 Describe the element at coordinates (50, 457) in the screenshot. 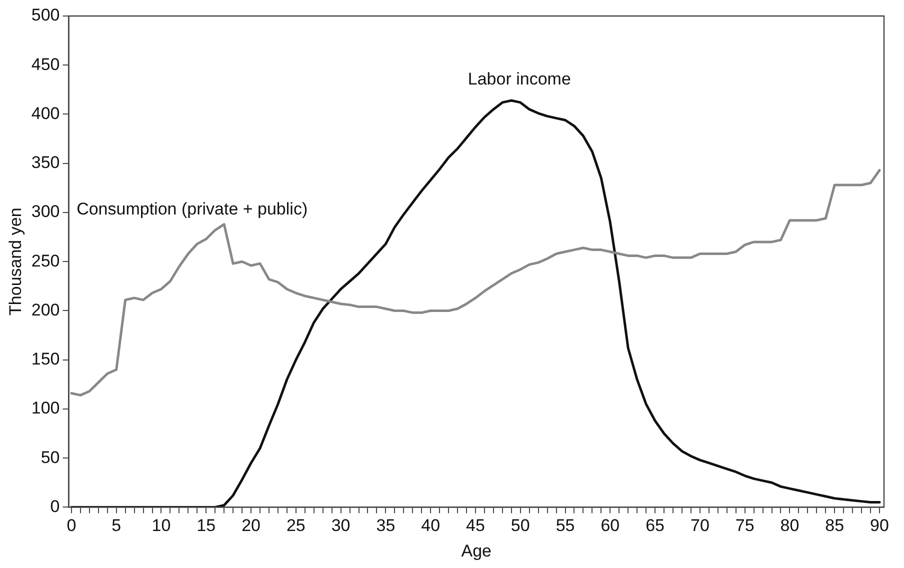

I see `y-tick-label: 50` at that location.